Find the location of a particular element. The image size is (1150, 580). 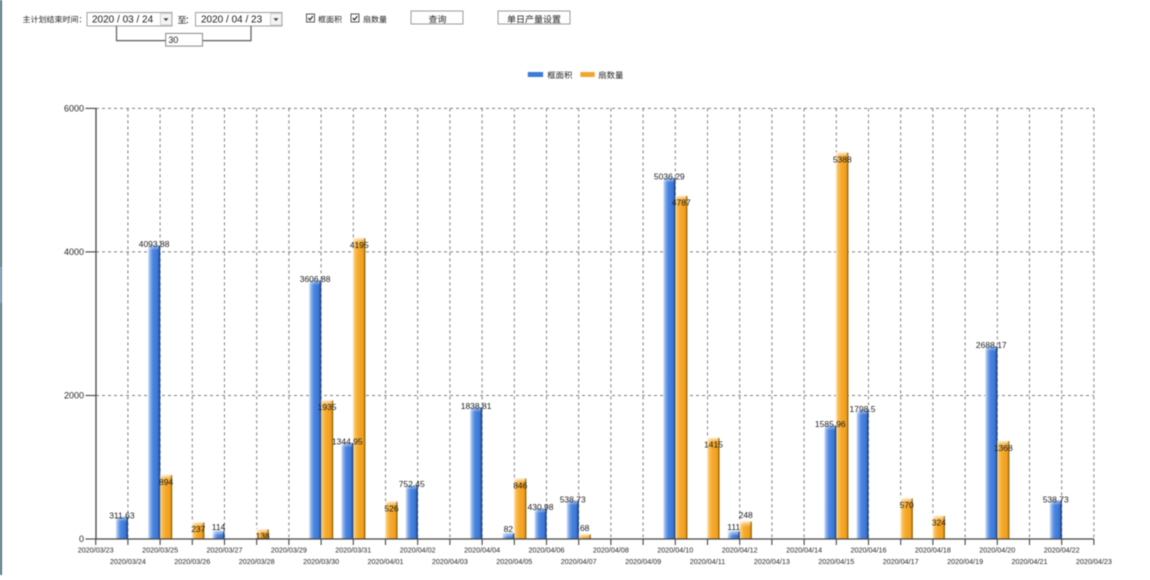

svg-text: 1935 is located at coordinates (327, 407).